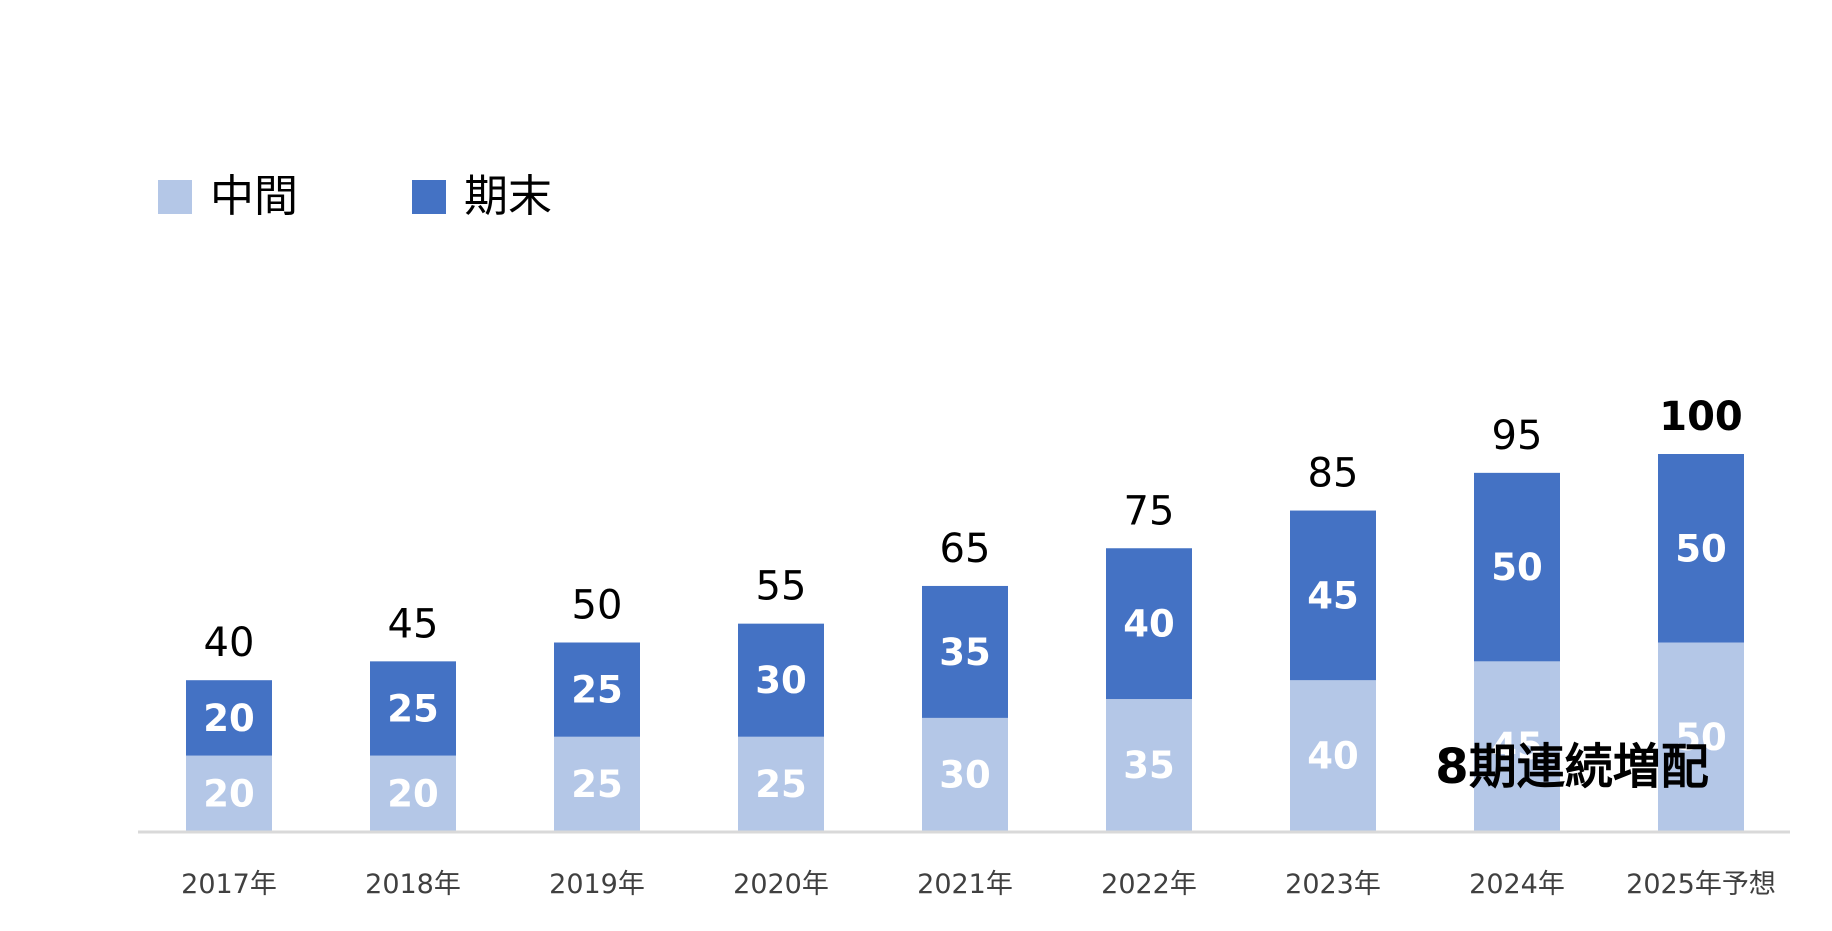 The width and height of the screenshot is (1832, 931). I want to click on data-label-final-6: 40, so click(1149, 624).